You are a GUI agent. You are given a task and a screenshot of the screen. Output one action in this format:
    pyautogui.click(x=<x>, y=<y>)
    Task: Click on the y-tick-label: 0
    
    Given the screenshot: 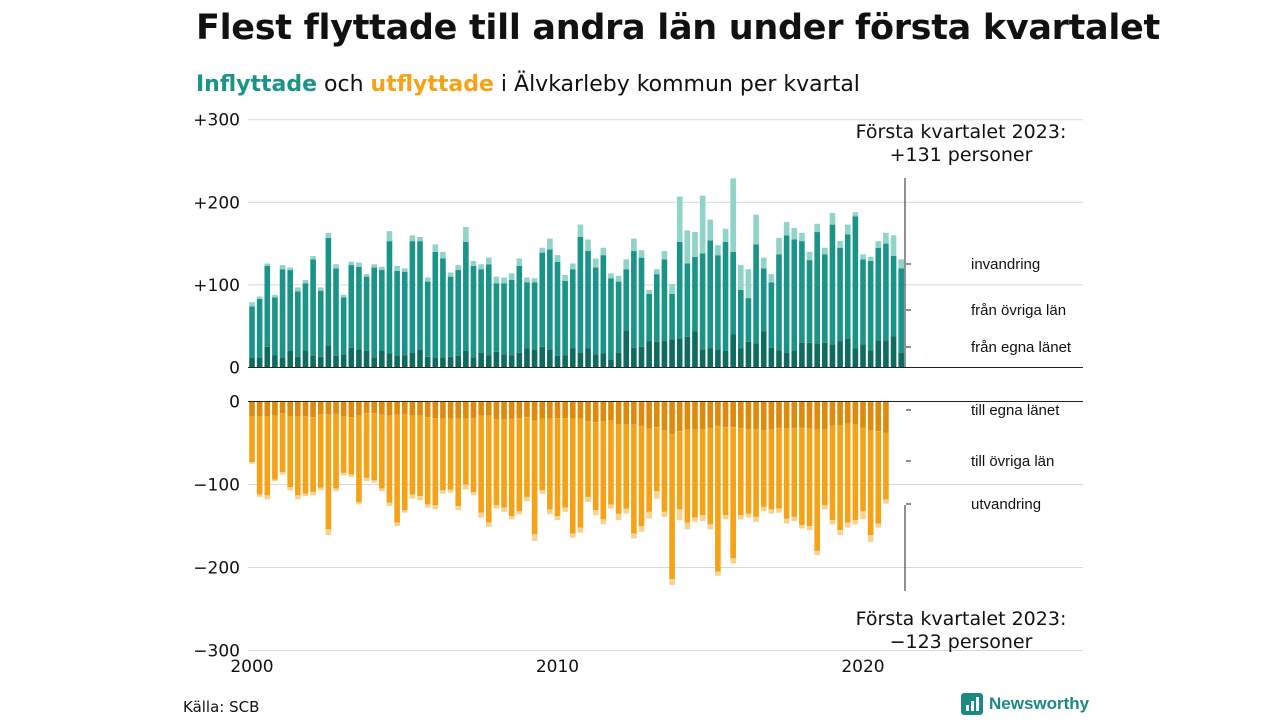 What is the action you would take?
    pyautogui.click(x=234, y=403)
    